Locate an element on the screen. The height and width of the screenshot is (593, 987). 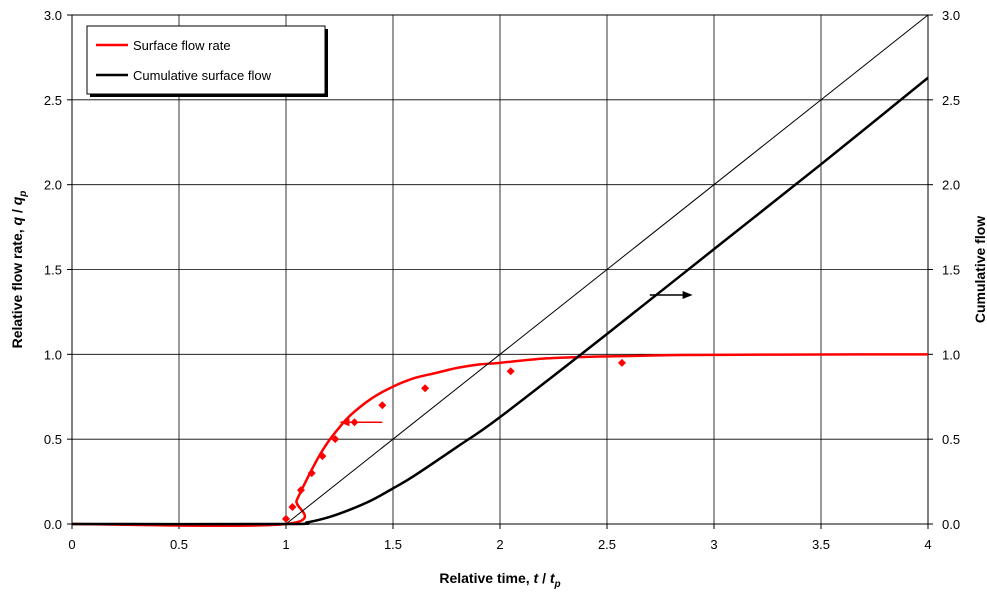
y-axis-title: Relative flow rate, q / qp is located at coordinates (19, 270).